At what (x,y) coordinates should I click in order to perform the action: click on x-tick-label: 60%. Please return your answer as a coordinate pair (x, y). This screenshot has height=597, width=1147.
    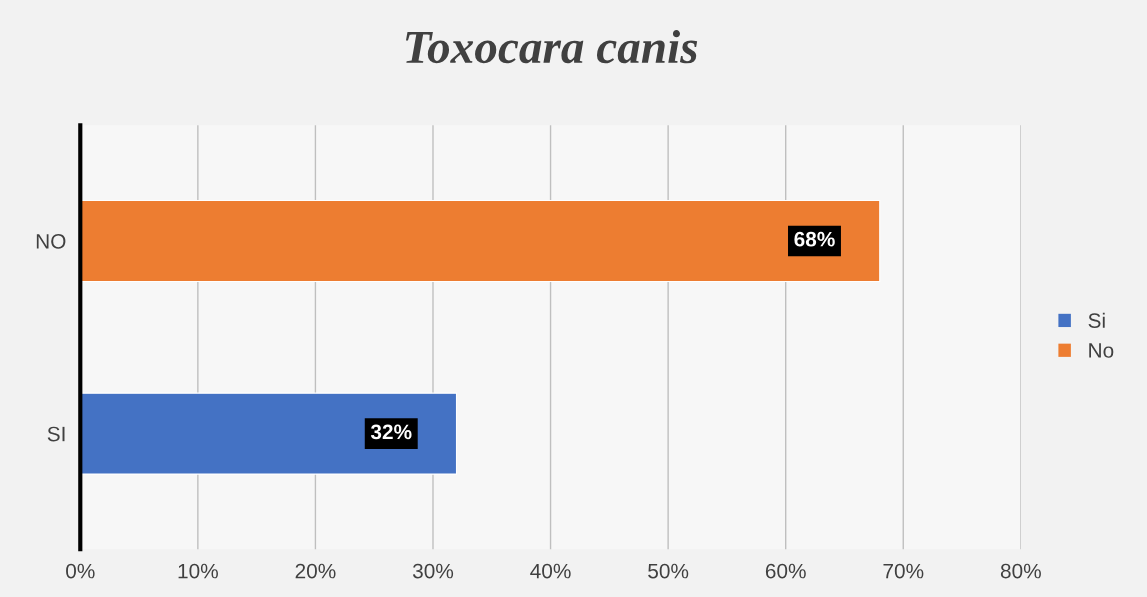
    Looking at the image, I should click on (785, 571).